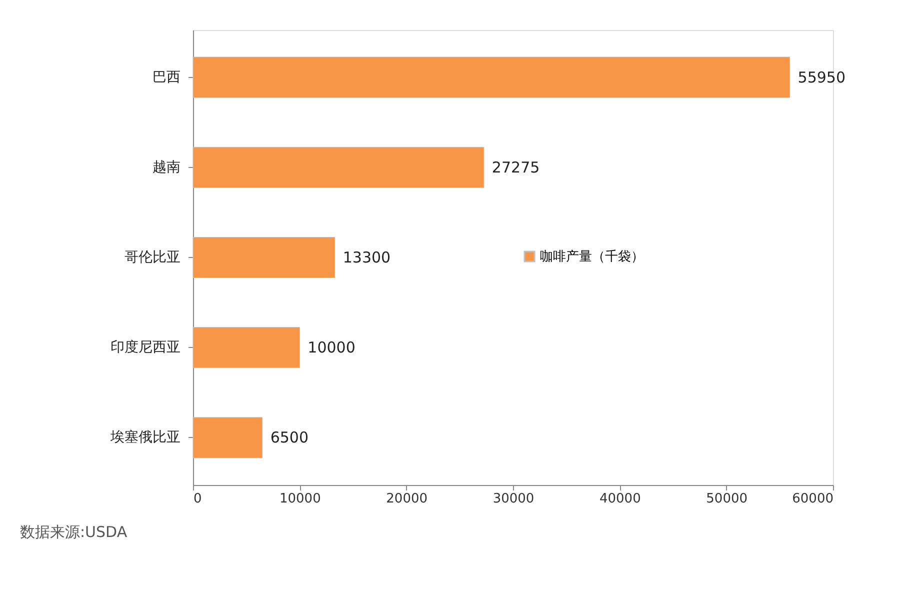  What do you see at coordinates (813, 499) in the screenshot?
I see `x-tick-label: 60000` at bounding box center [813, 499].